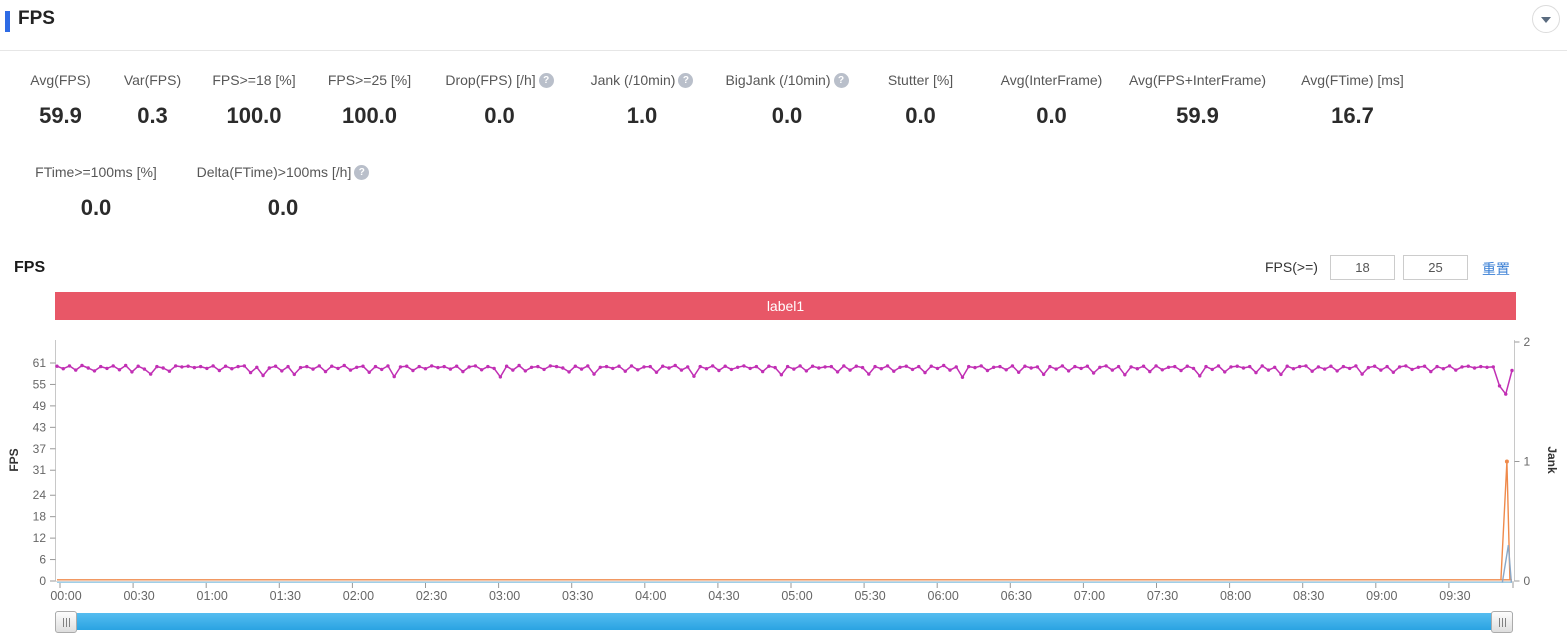 This screenshot has height=637, width=1567. I want to click on svg-text: 04:00, so click(650, 596).